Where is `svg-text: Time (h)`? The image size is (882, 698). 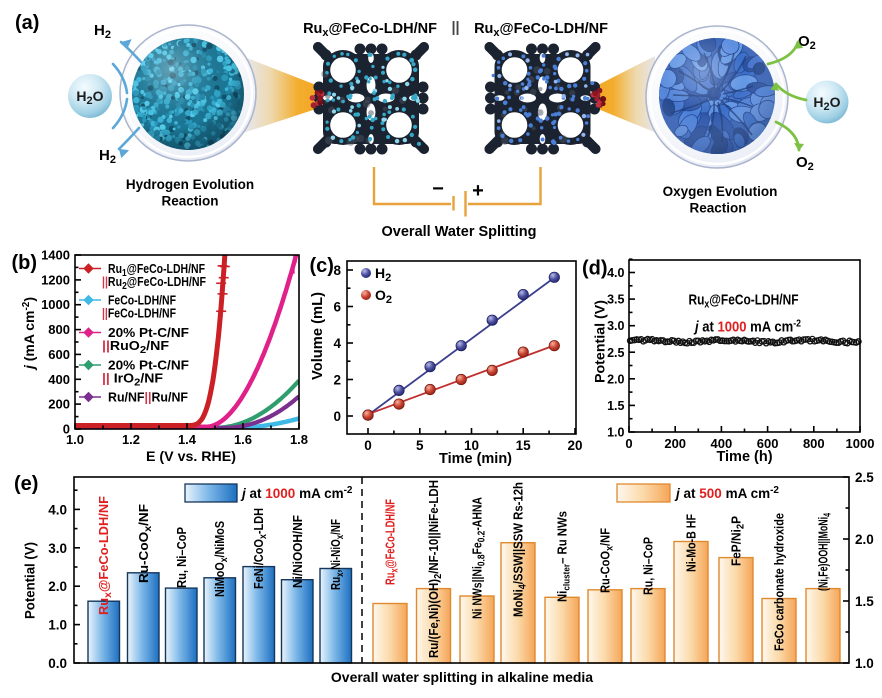 svg-text: Time (h) is located at coordinates (744, 457).